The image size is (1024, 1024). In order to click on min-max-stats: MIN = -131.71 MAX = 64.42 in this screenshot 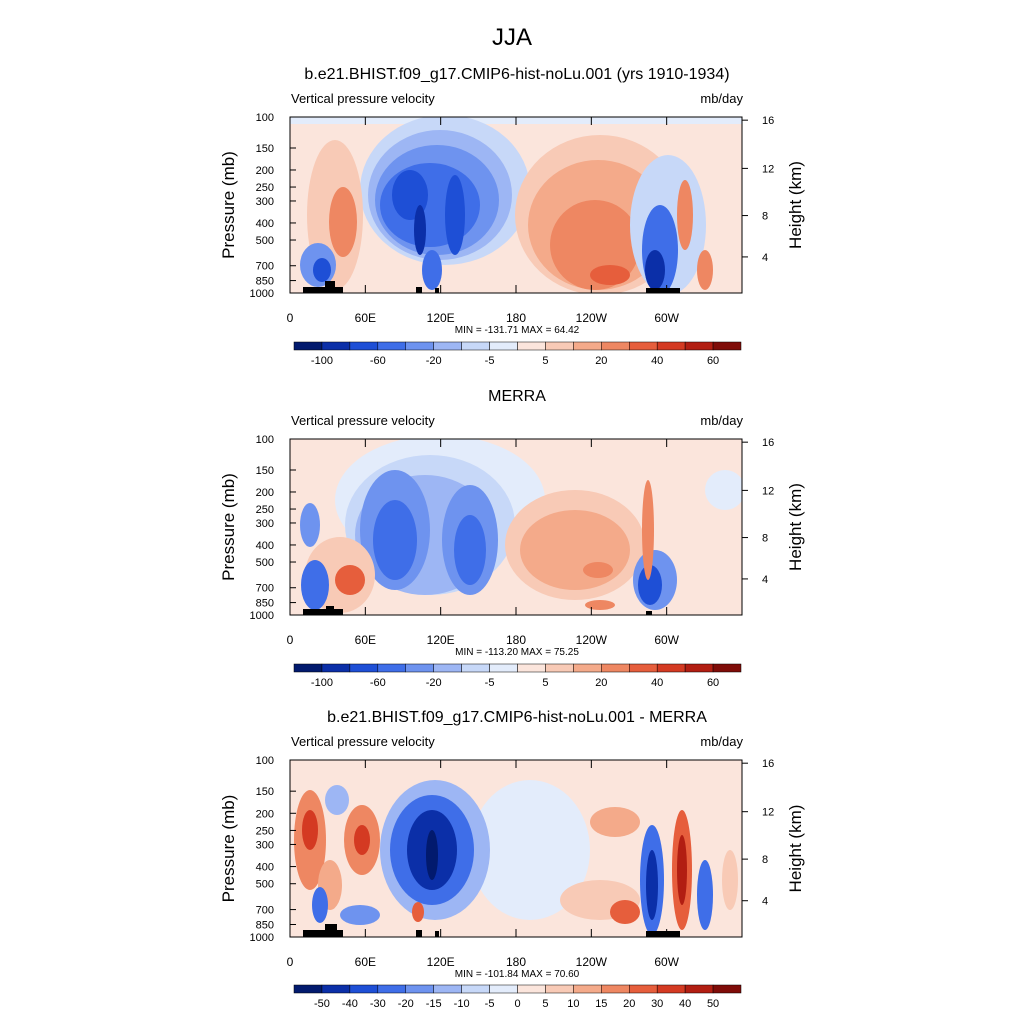, I will do `click(517, 330)`.